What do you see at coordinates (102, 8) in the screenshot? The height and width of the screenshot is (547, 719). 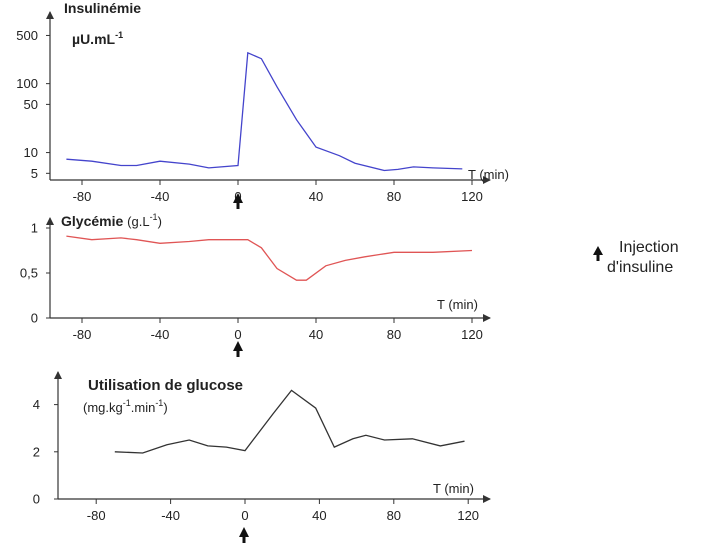 I see `insulin-title: Insulinémie` at bounding box center [102, 8].